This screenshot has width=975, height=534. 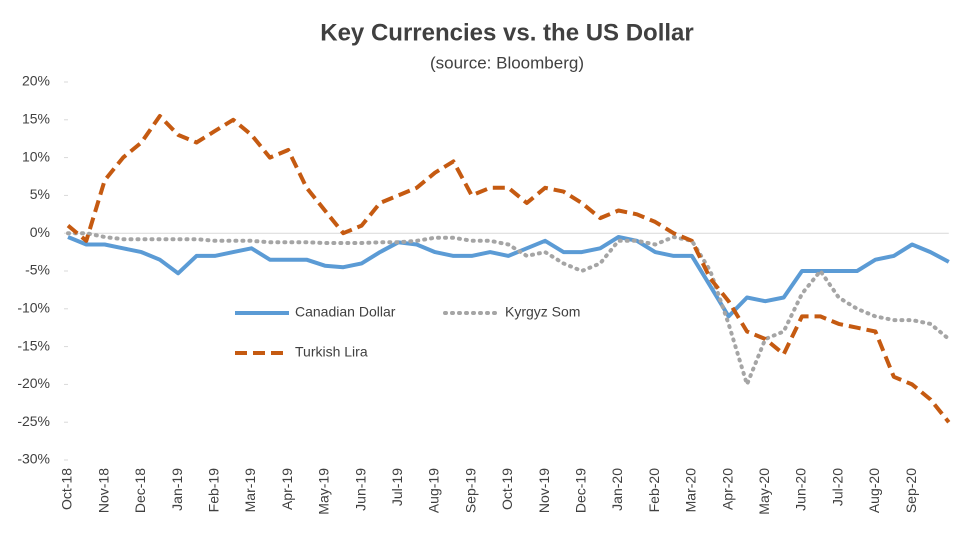 What do you see at coordinates (801, 489) in the screenshot?
I see `x-tick-label: Jun-20` at bounding box center [801, 489].